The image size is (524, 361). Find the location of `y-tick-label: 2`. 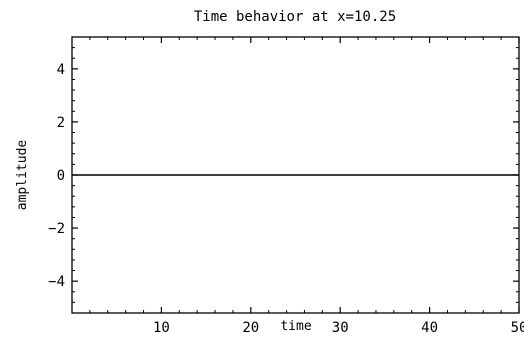

y-tick-label: 2 is located at coordinates (61, 123).